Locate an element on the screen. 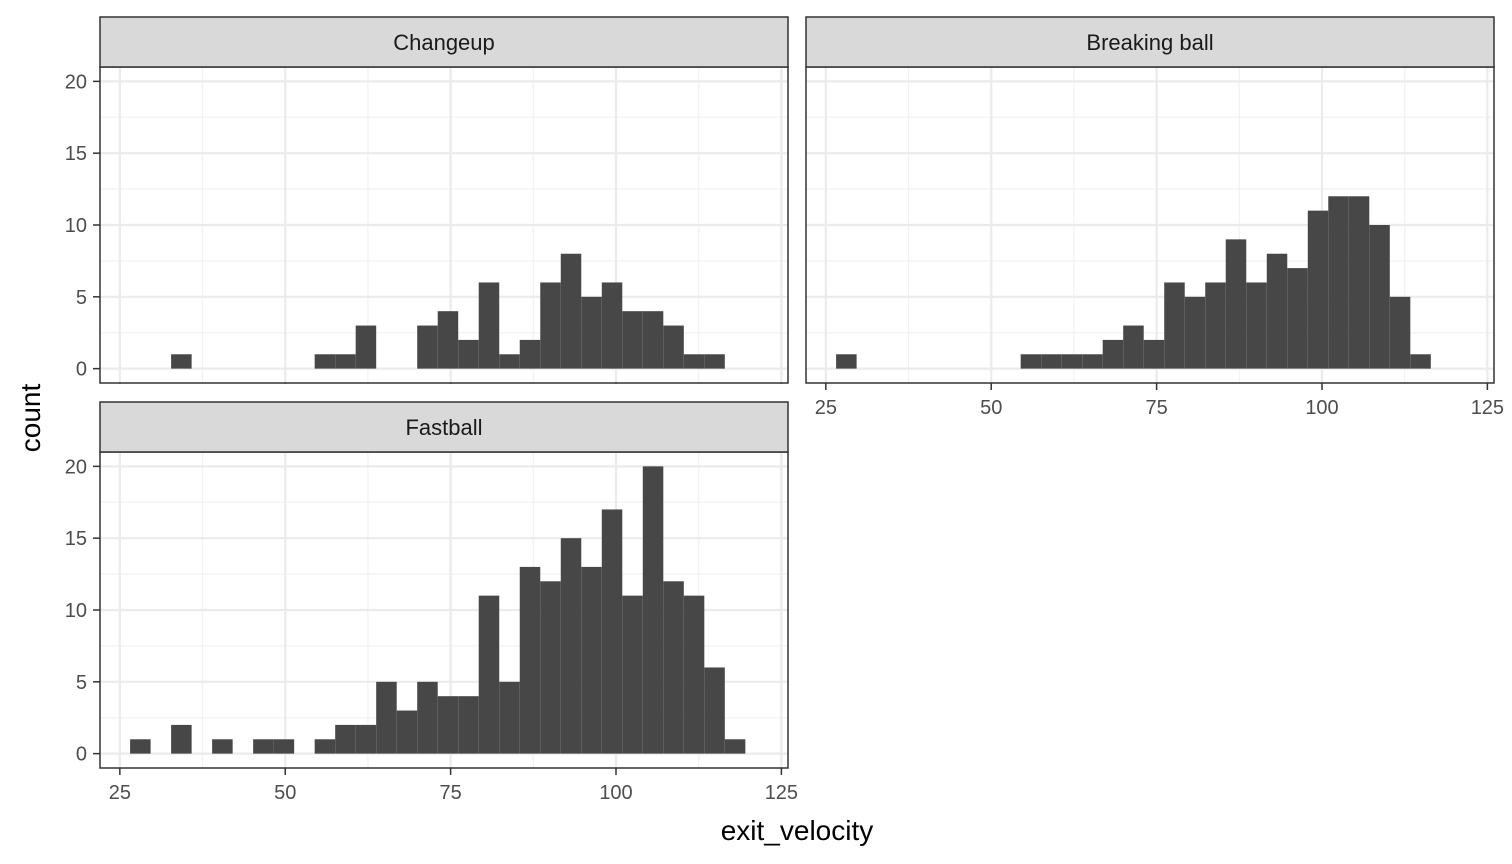 This screenshot has width=1512, height=864. facet-strip-label: Changeup is located at coordinates (444, 42).